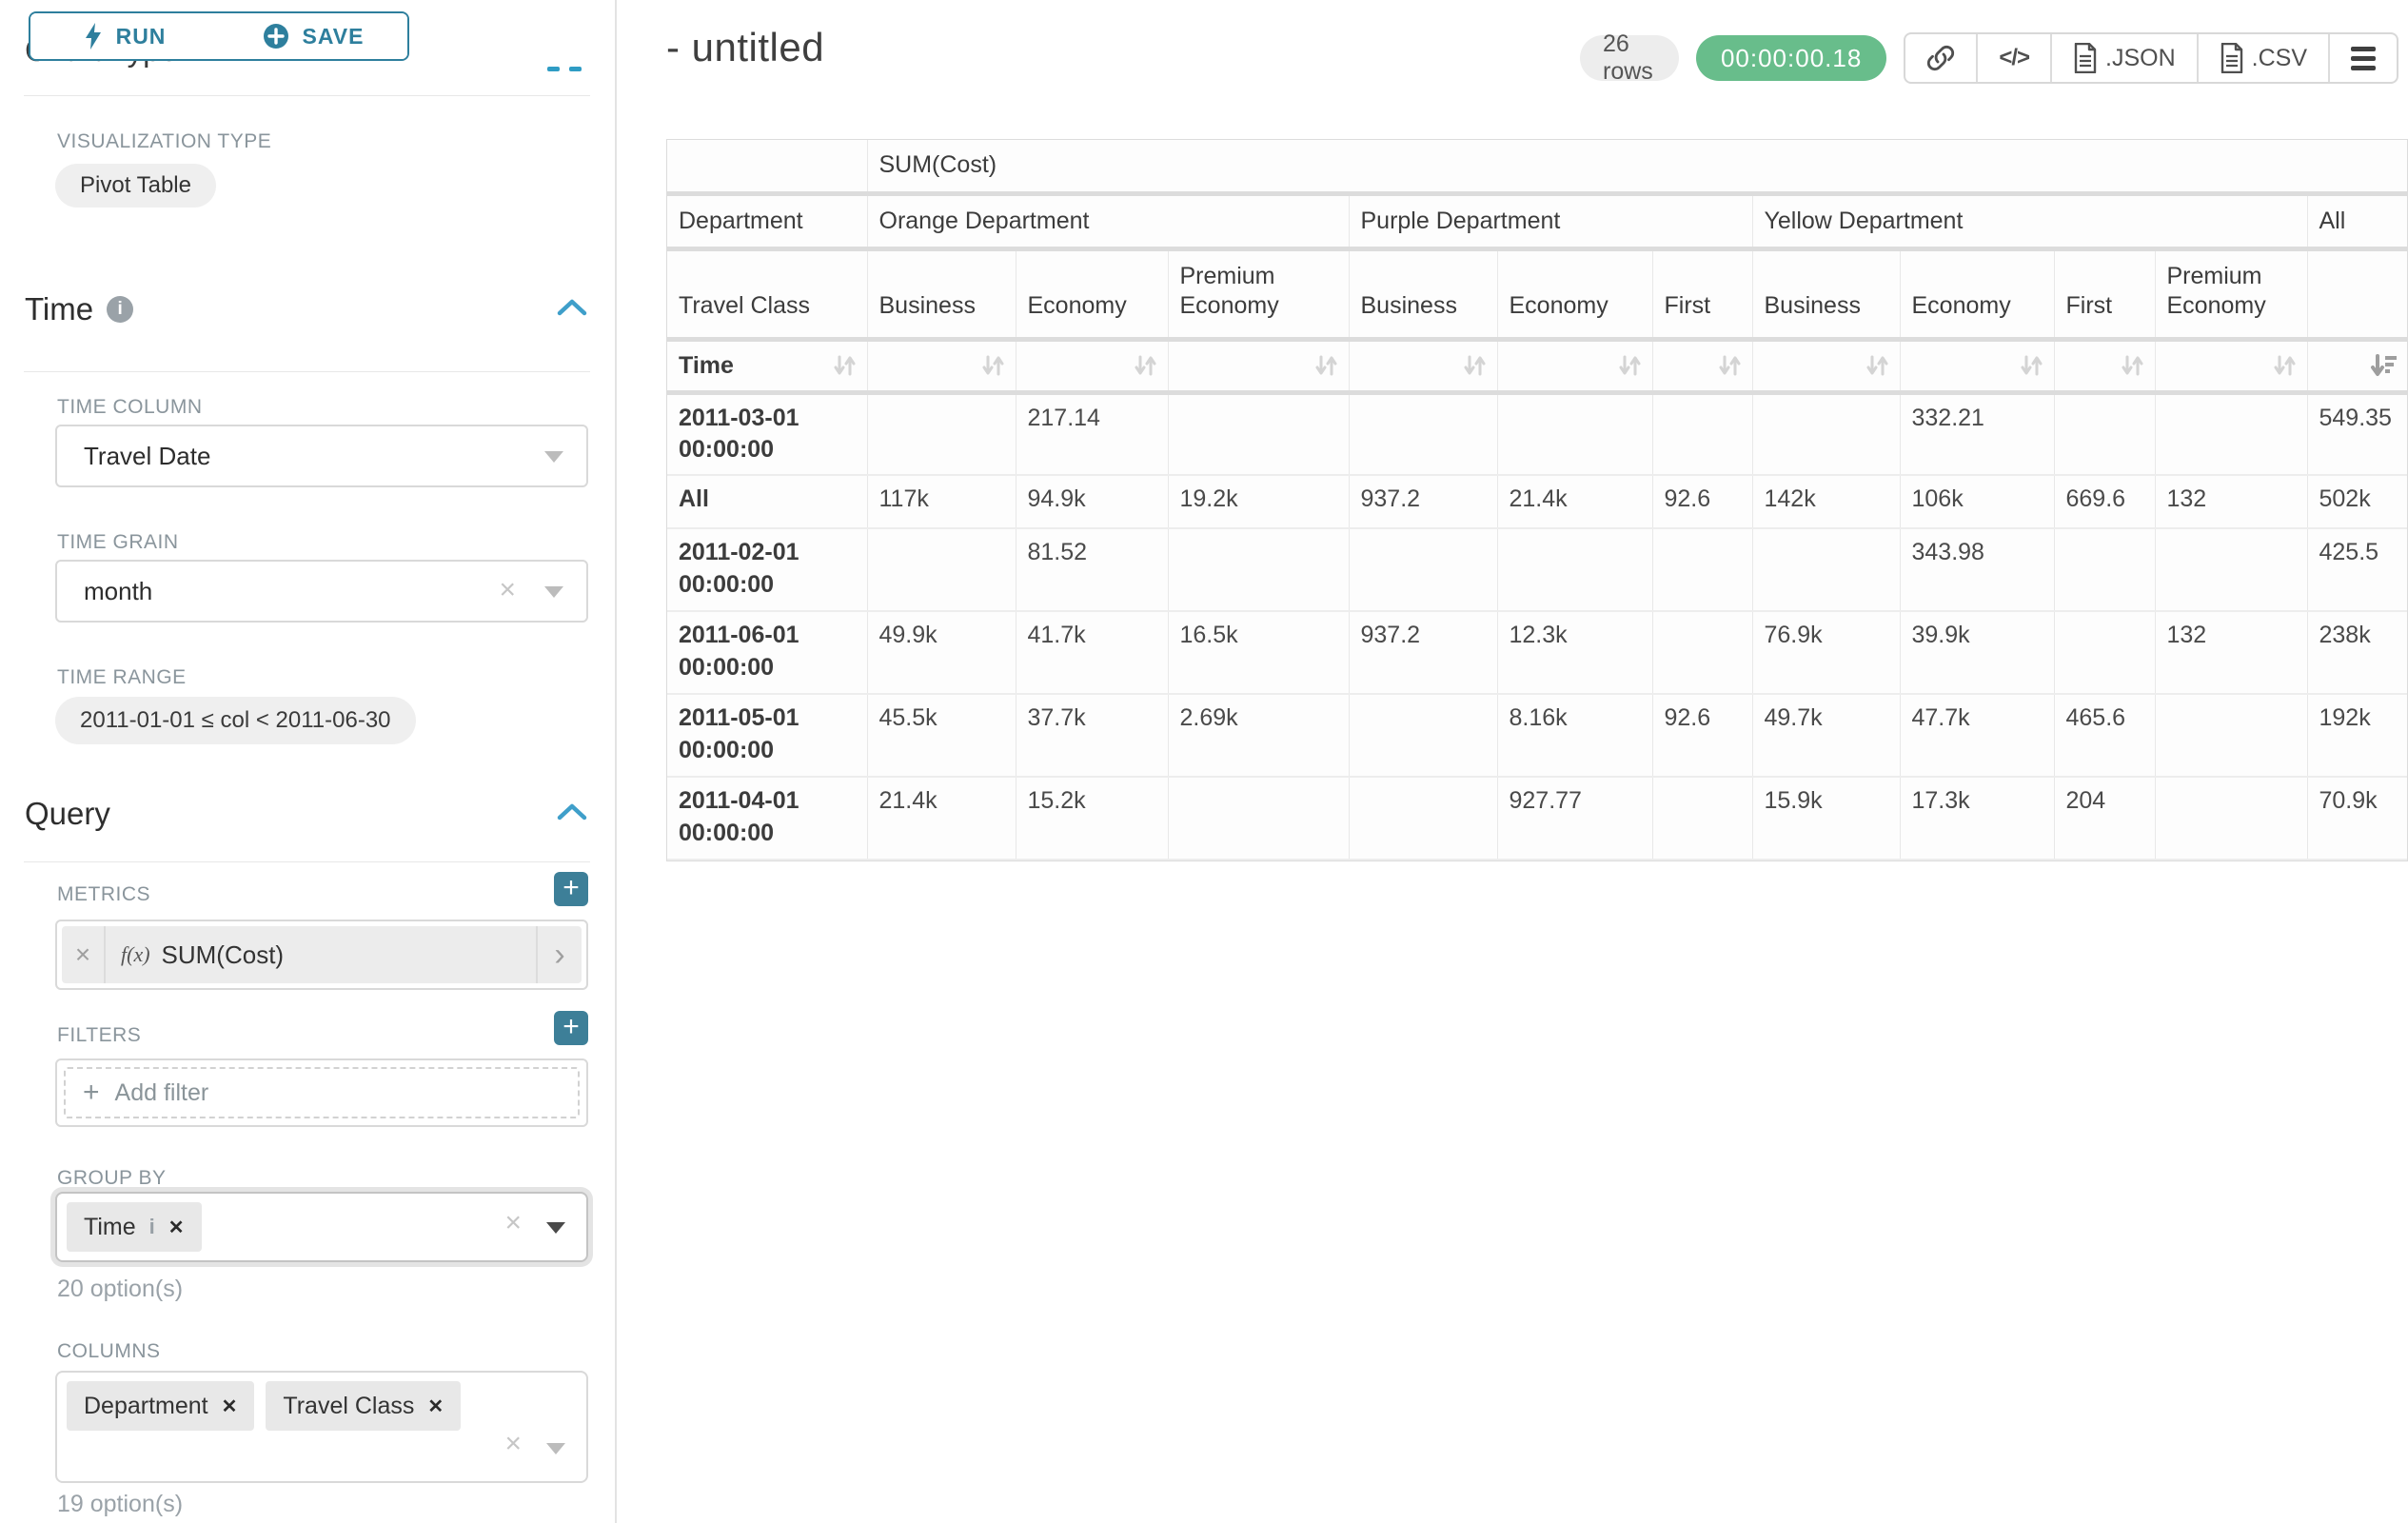 This screenshot has height=1523, width=2408. What do you see at coordinates (559, 955) in the screenshot?
I see `chevron-right-icon: ›` at bounding box center [559, 955].